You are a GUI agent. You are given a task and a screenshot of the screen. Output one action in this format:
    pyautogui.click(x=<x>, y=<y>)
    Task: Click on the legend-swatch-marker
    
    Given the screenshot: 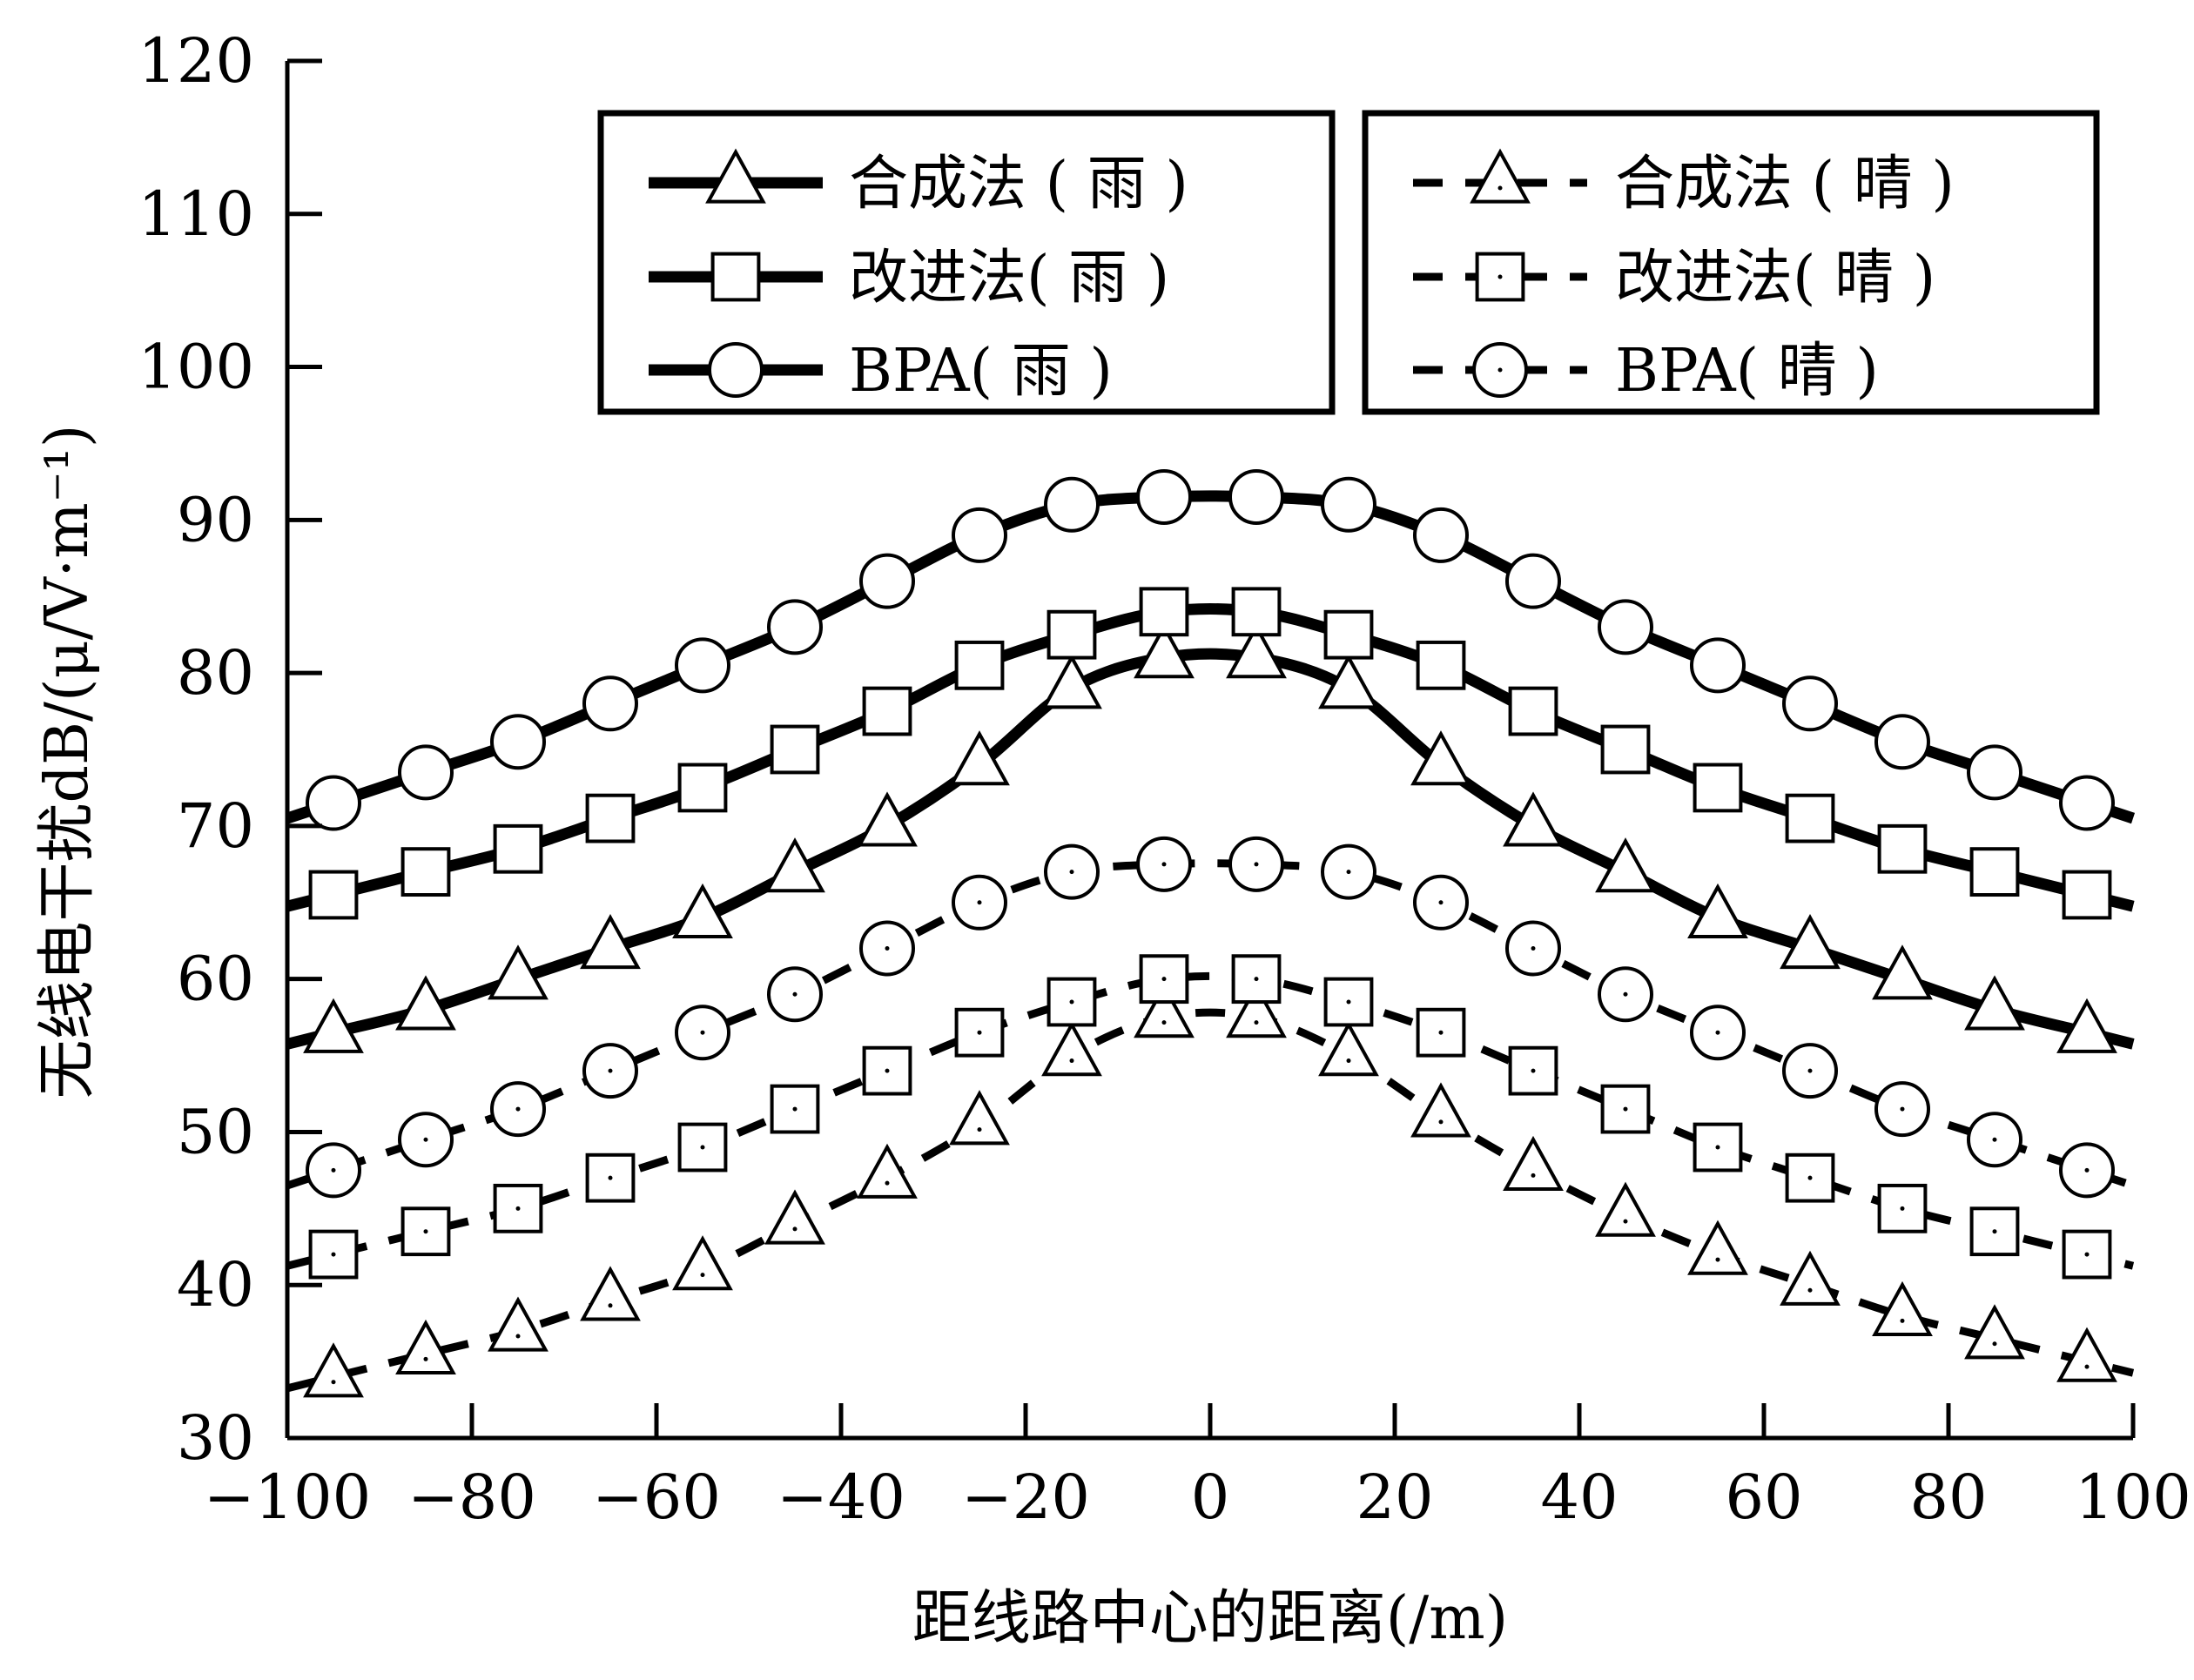 What is the action you would take?
    pyautogui.click(x=1501, y=176)
    